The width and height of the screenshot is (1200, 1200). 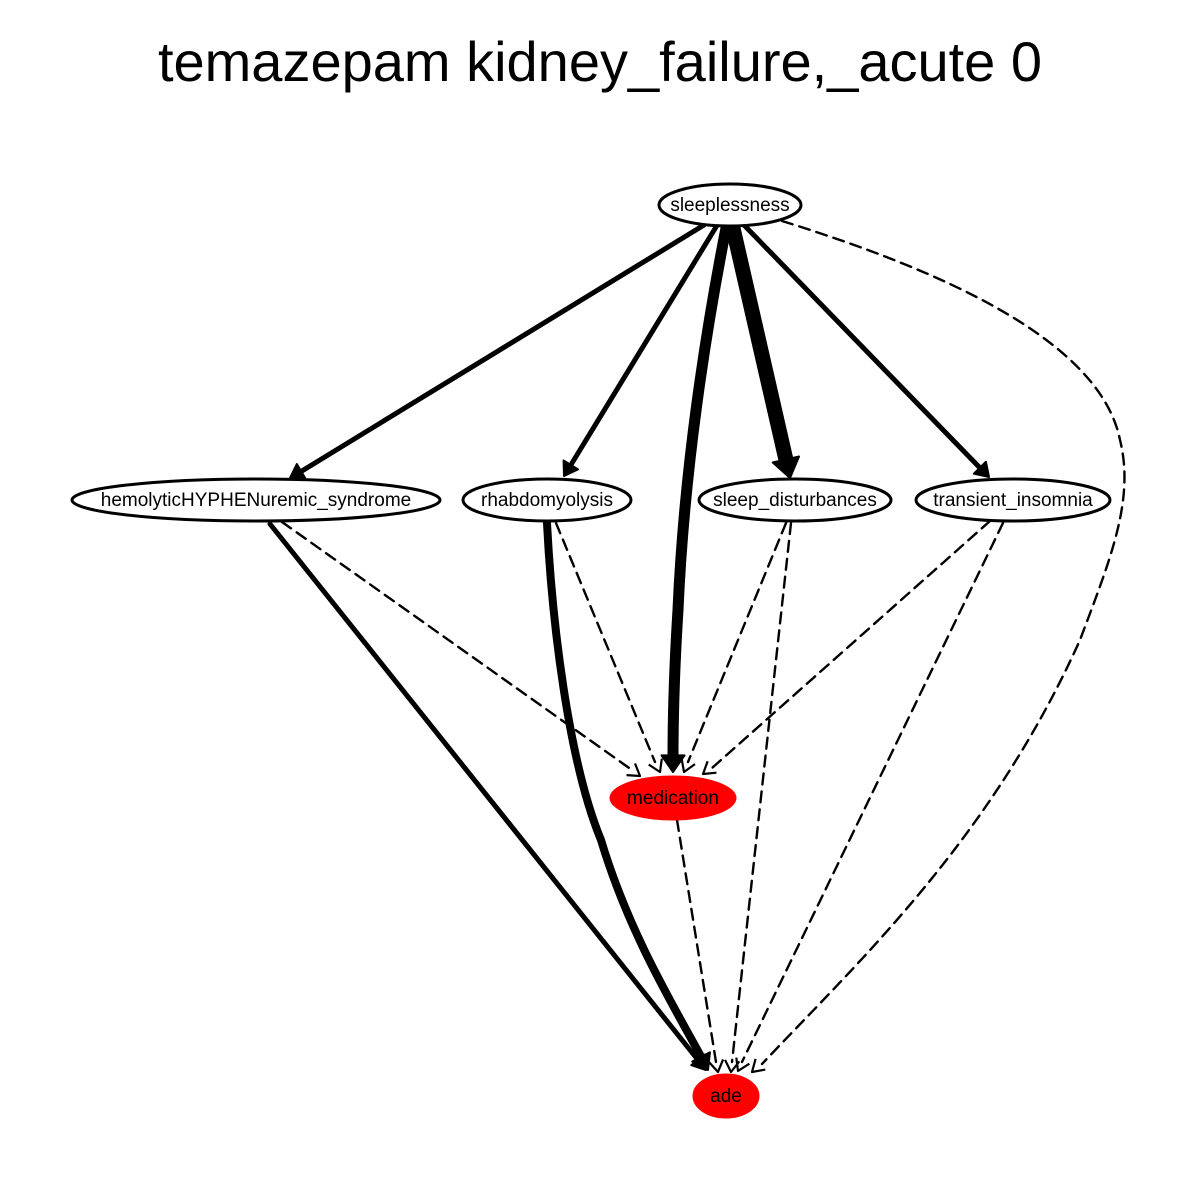 I want to click on edge-sleepdist-to-ade, so click(x=761, y=792).